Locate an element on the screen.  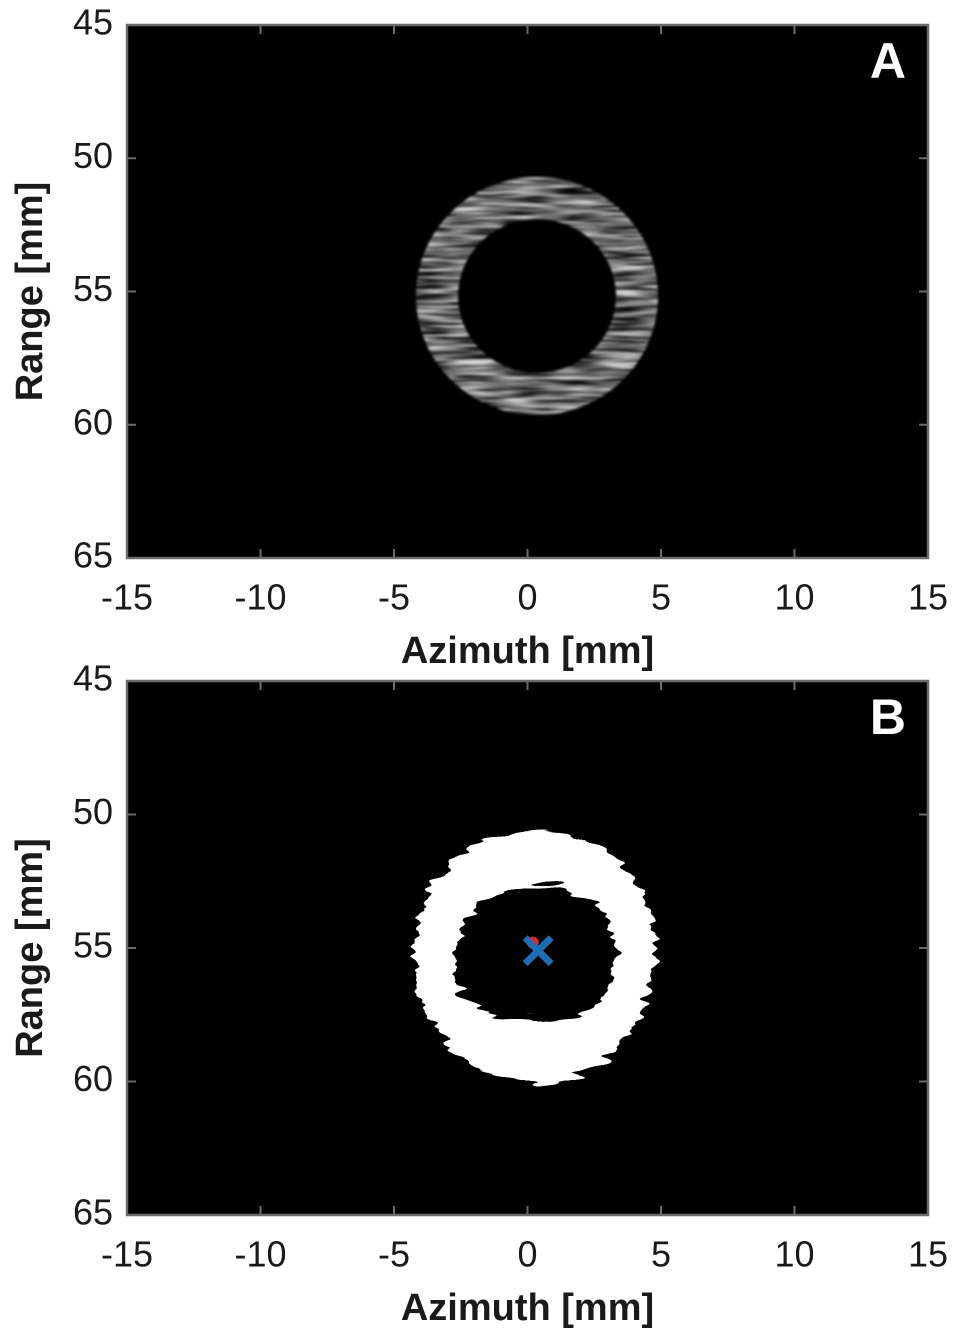
echo-ring is located at coordinates (537, 296).